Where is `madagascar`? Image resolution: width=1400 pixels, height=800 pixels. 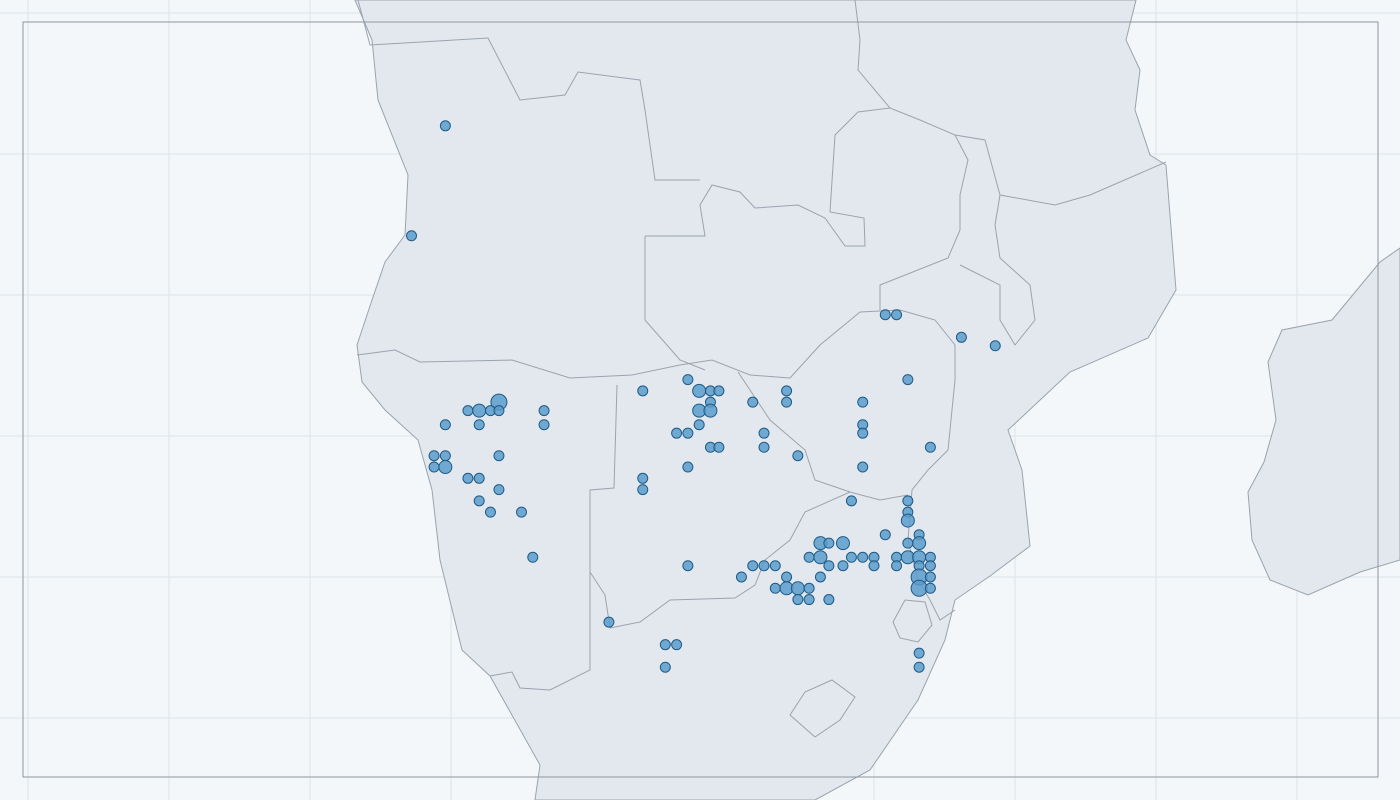 madagascar is located at coordinates (1323, 421).